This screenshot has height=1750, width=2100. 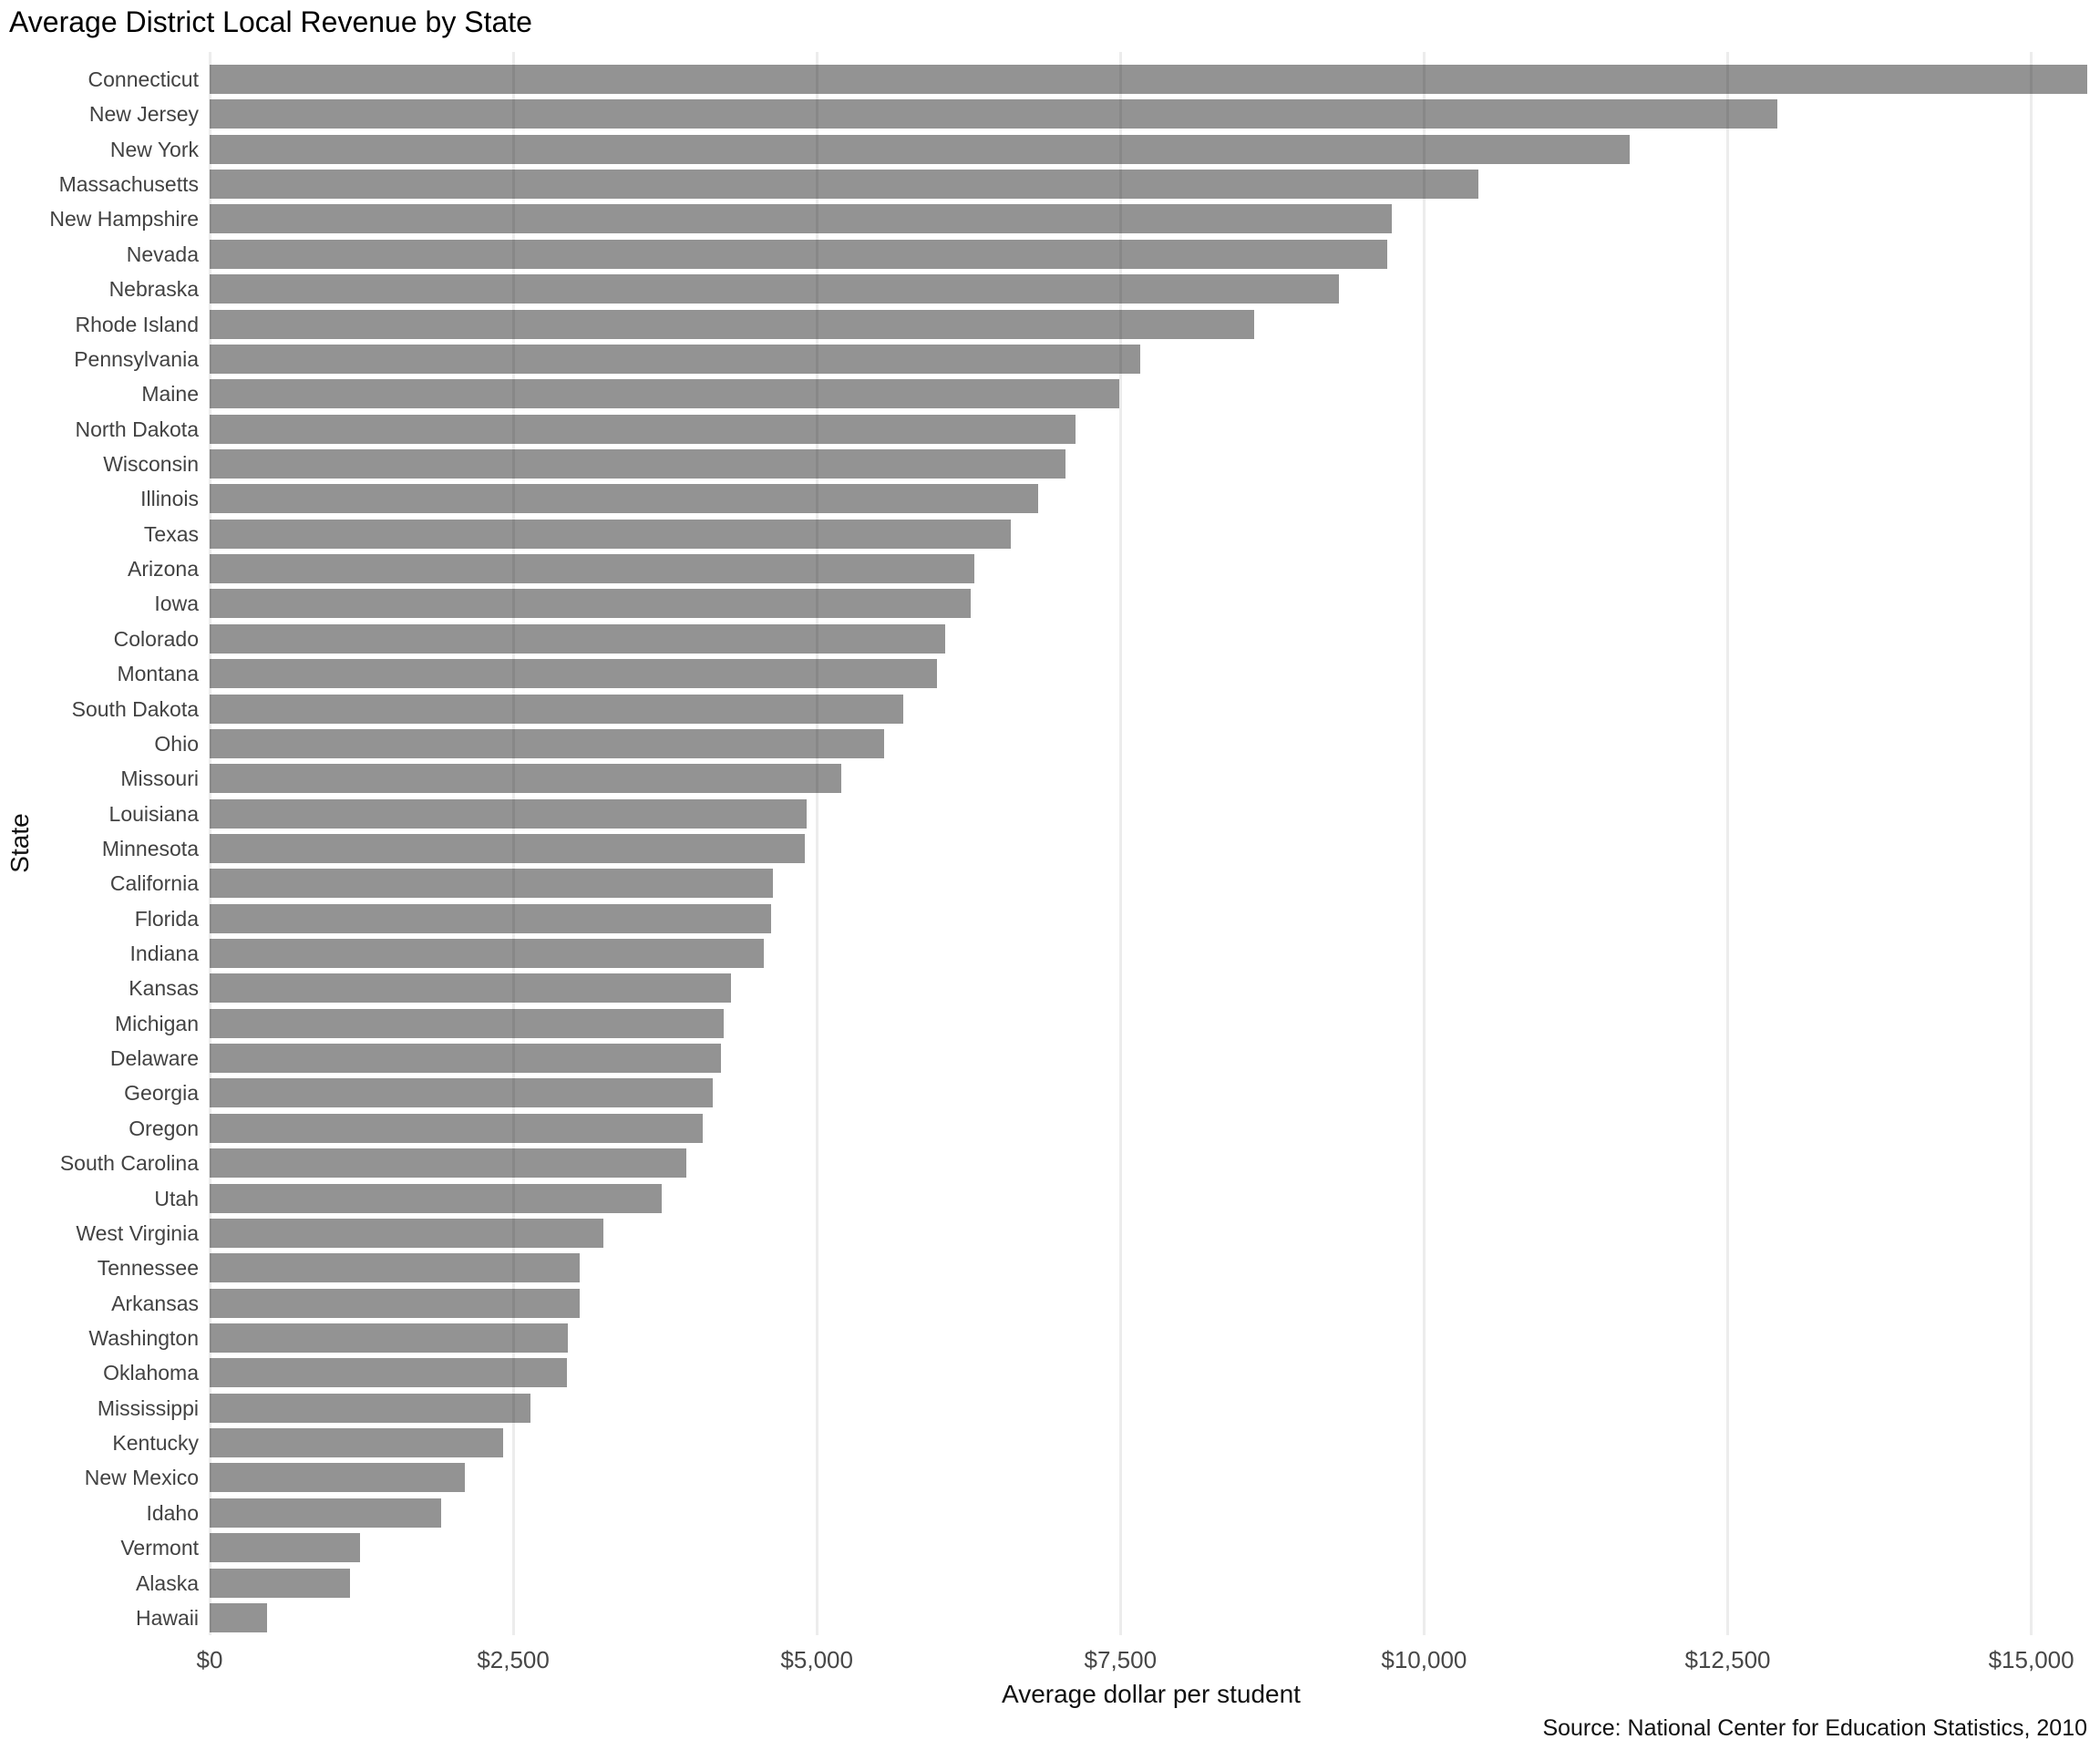 What do you see at coordinates (154, 814) in the screenshot?
I see `y-tick-label: Louisiana` at bounding box center [154, 814].